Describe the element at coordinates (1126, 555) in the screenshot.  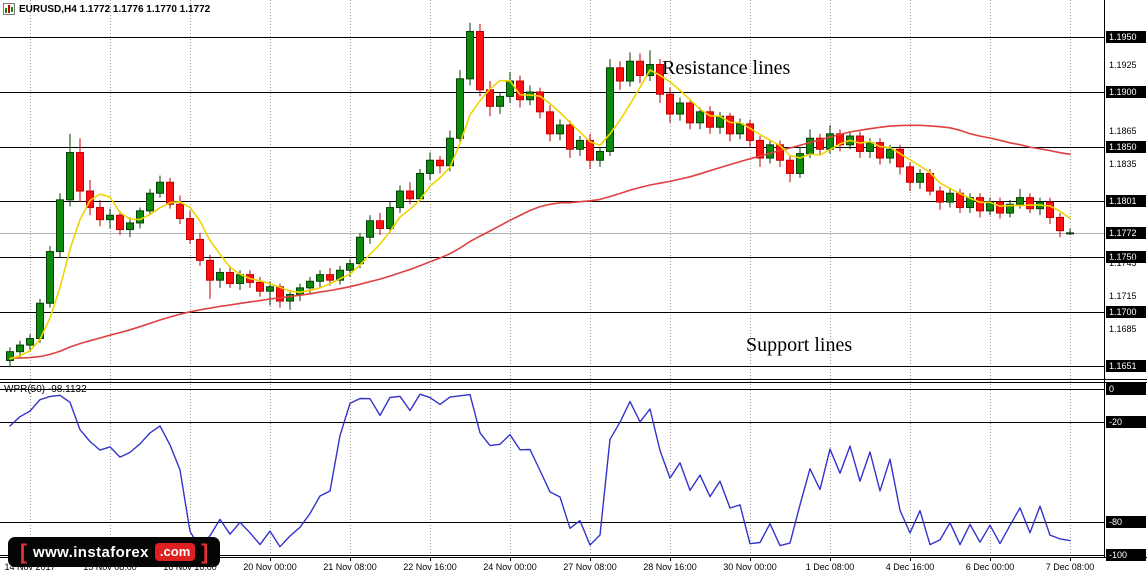
I see `indicator-level-badge: -100` at that location.